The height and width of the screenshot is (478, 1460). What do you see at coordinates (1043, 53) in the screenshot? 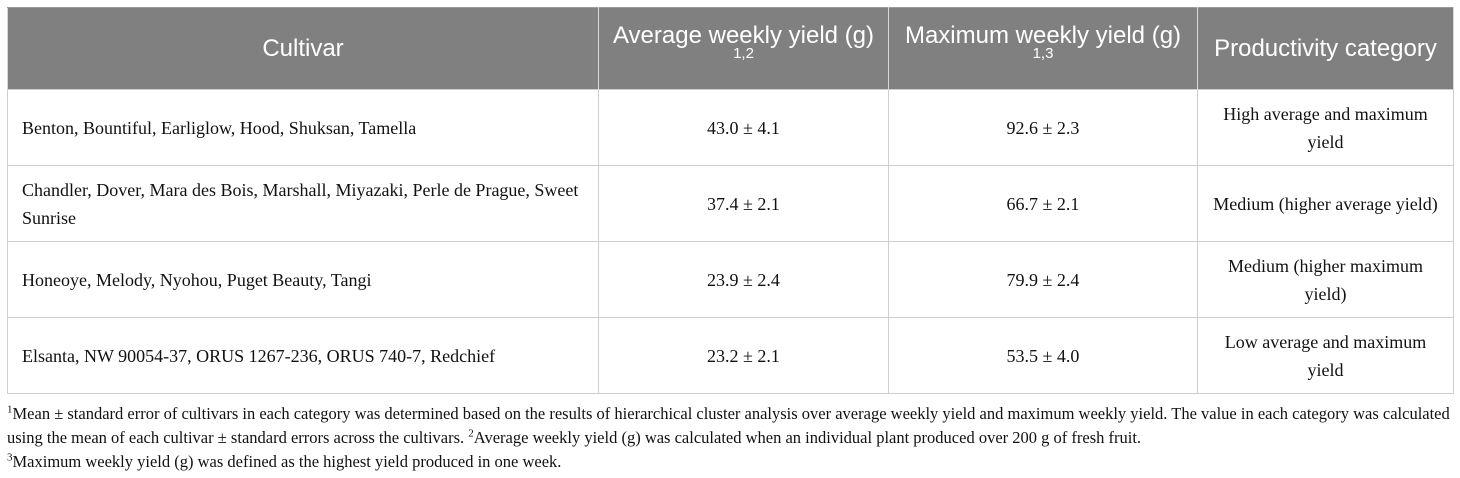
I see `header-superscript: 1,3` at bounding box center [1043, 53].